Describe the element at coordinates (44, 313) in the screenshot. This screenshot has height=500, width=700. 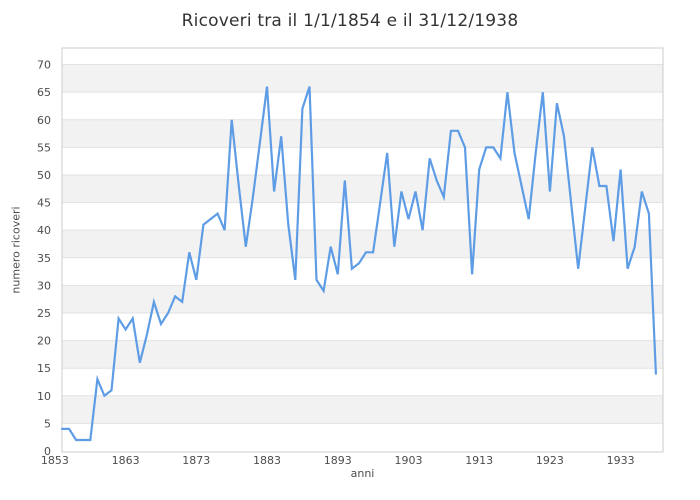
I see `y-tick-label: 25` at that location.